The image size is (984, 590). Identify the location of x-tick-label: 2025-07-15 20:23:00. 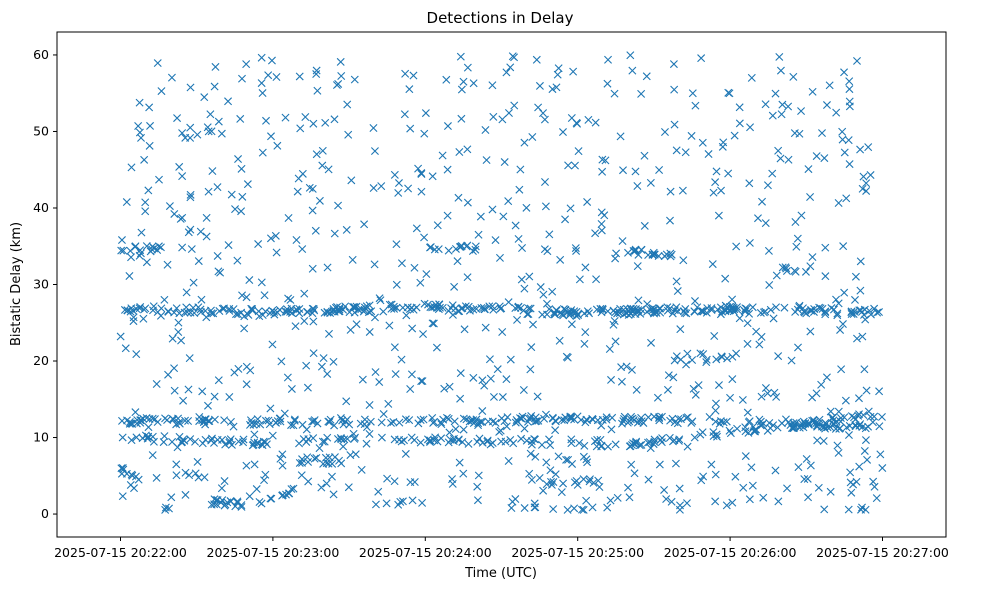
(273, 552).